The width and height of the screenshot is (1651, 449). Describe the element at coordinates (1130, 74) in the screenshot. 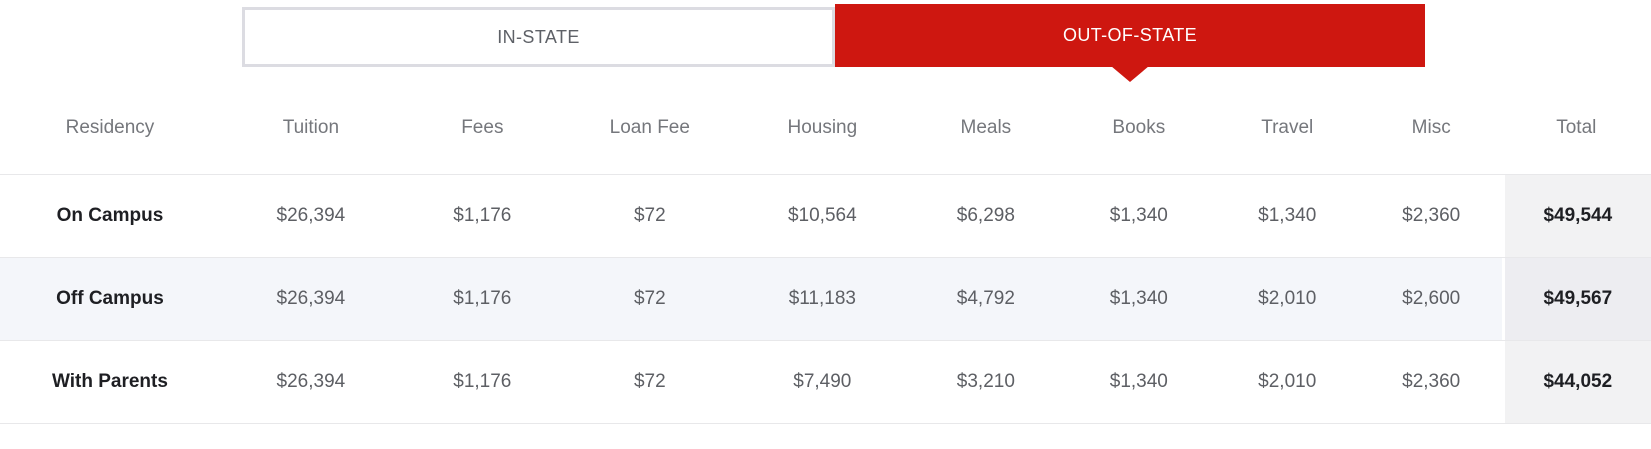

I see `active-tab-pointer-icon` at that location.